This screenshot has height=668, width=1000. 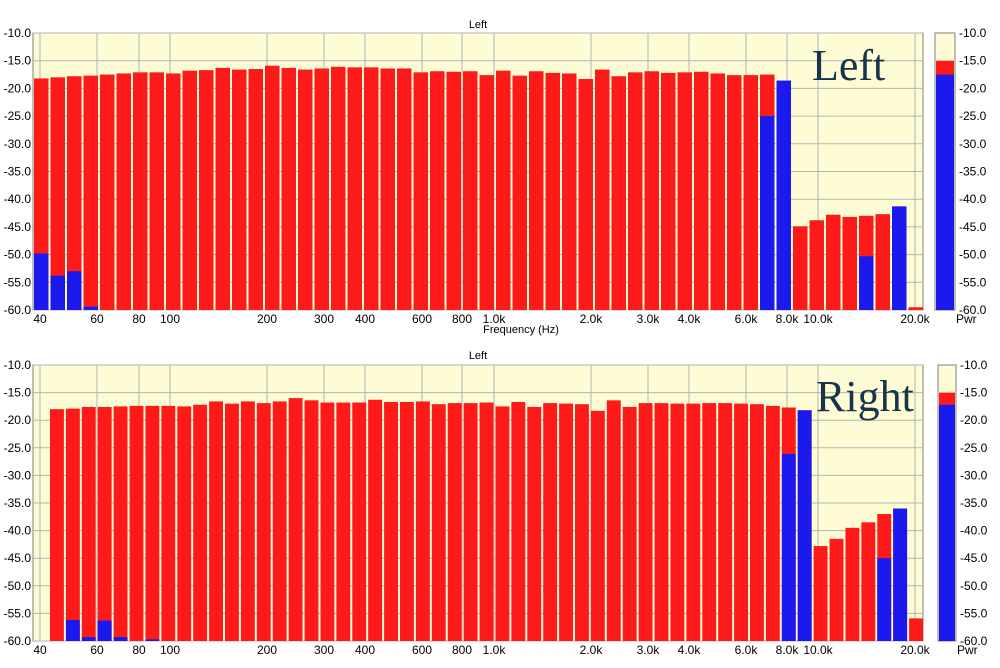 I want to click on y-tick-label: -40.0, so click(x=18, y=199).